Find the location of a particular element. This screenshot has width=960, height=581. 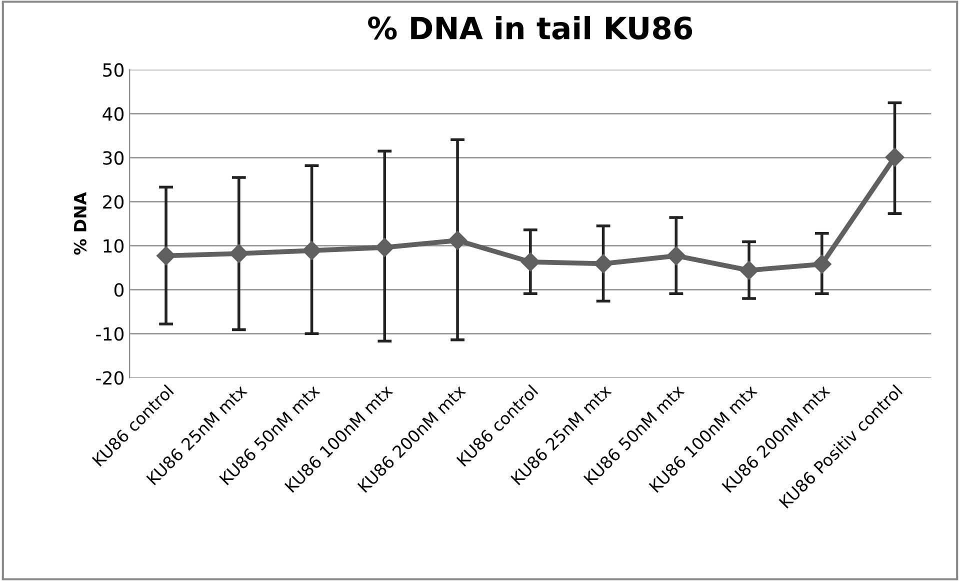

y-tick-label: 10 is located at coordinates (114, 246).